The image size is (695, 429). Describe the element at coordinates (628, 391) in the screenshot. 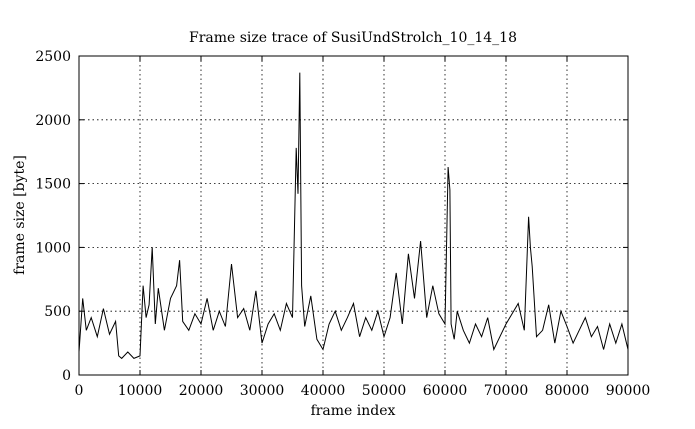

I see `x-tick-label: 90000` at that location.